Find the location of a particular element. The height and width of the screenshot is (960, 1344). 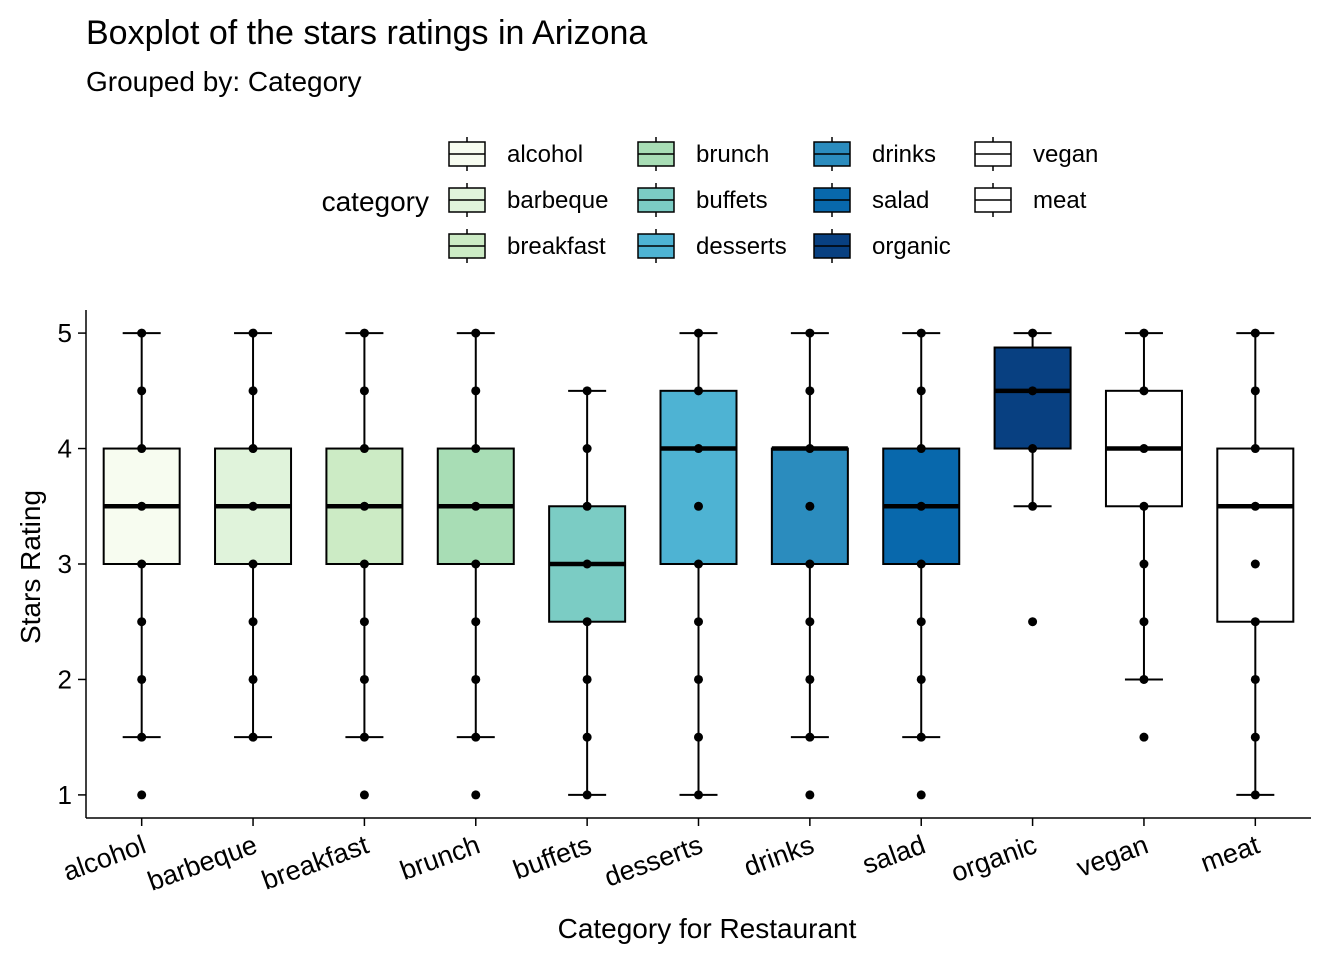

legend-item-desserts: desserts is located at coordinates (712, 246).